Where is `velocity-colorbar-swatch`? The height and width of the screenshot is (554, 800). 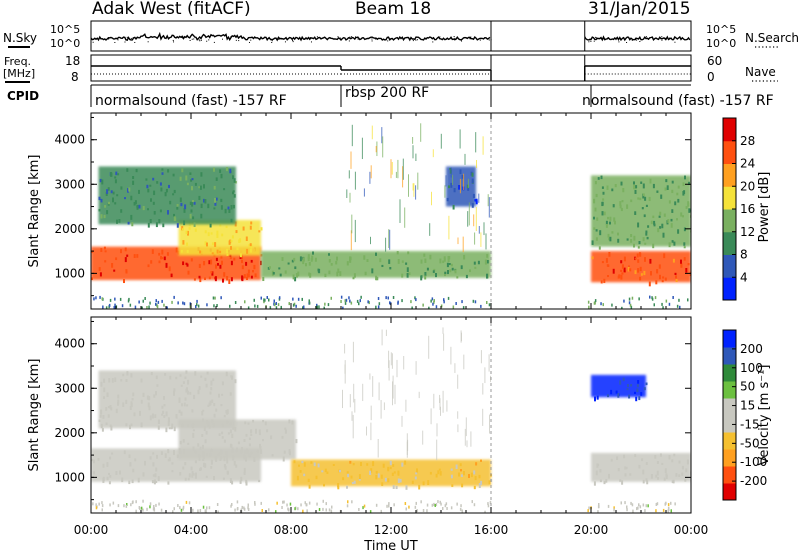 velocity-colorbar-swatch is located at coordinates (729, 475).